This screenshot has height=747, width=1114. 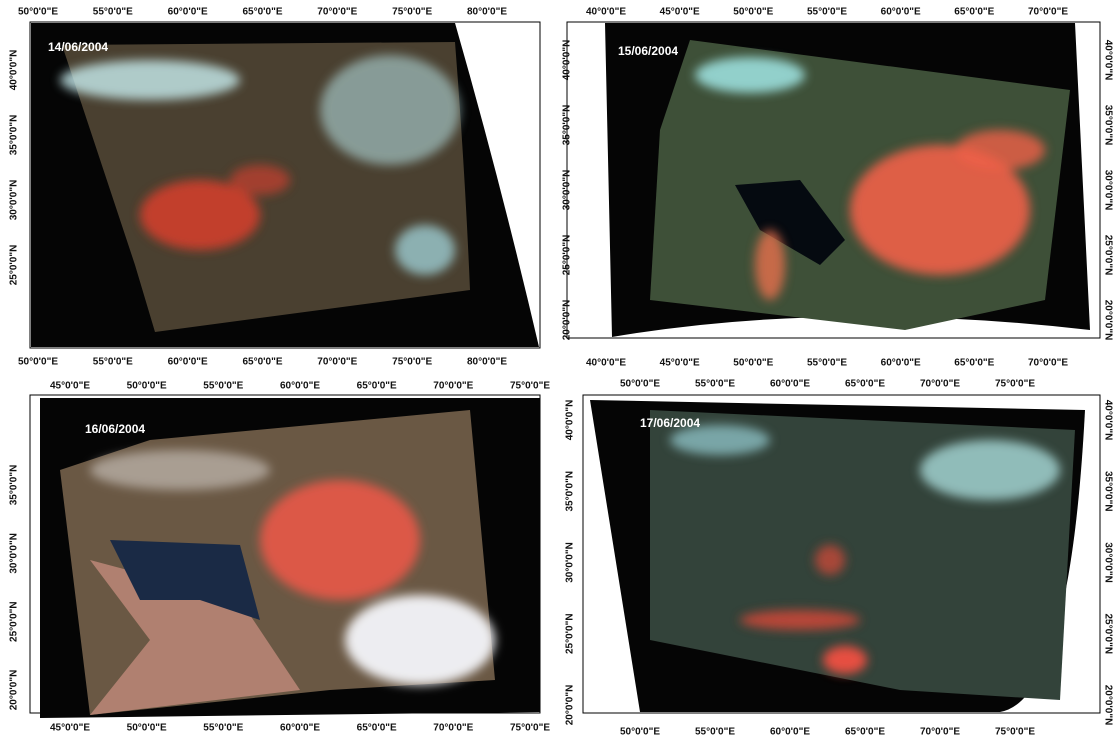 I want to click on panel-date: 15/06/2004, so click(x=648, y=51).